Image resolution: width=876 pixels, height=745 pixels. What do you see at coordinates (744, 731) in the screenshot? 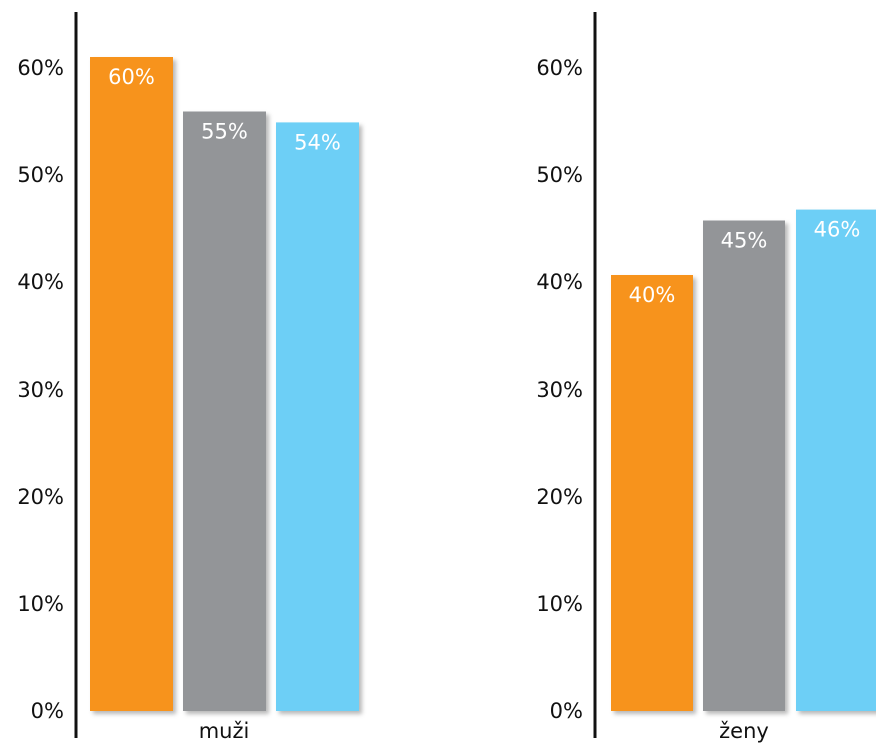
I see `x-category-label: ženy` at bounding box center [744, 731].